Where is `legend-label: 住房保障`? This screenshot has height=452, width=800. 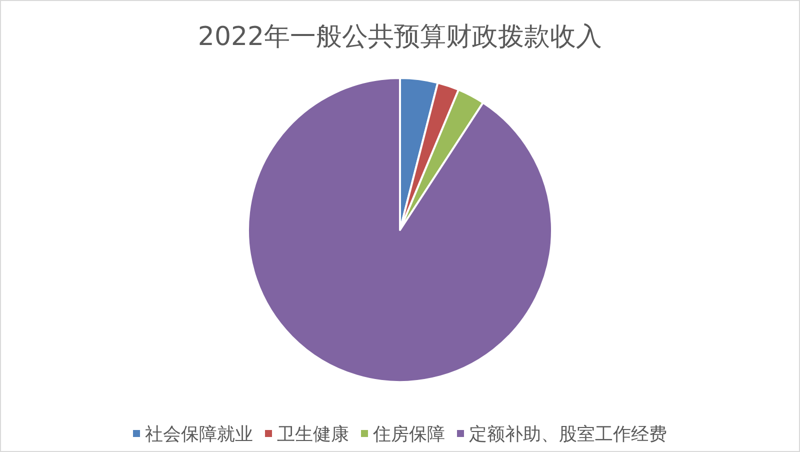
legend-label: 住房保障 is located at coordinates (408, 434).